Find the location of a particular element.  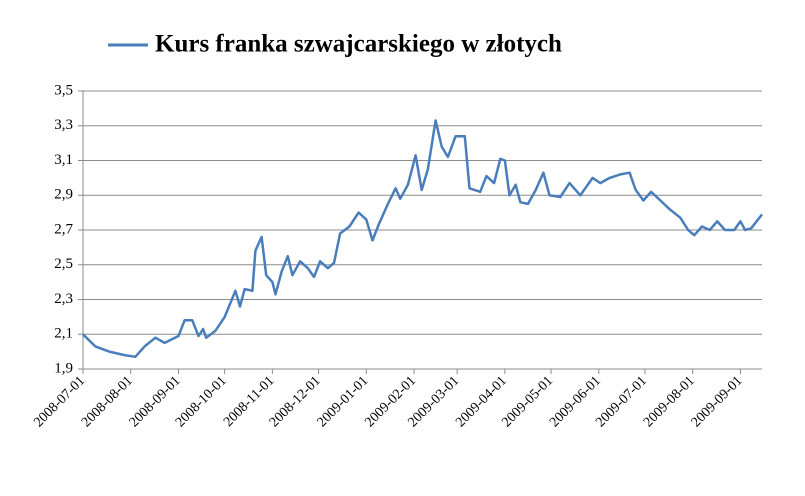

legend-label: Kurs franka szwajcarskiego w złotych is located at coordinates (358, 44).